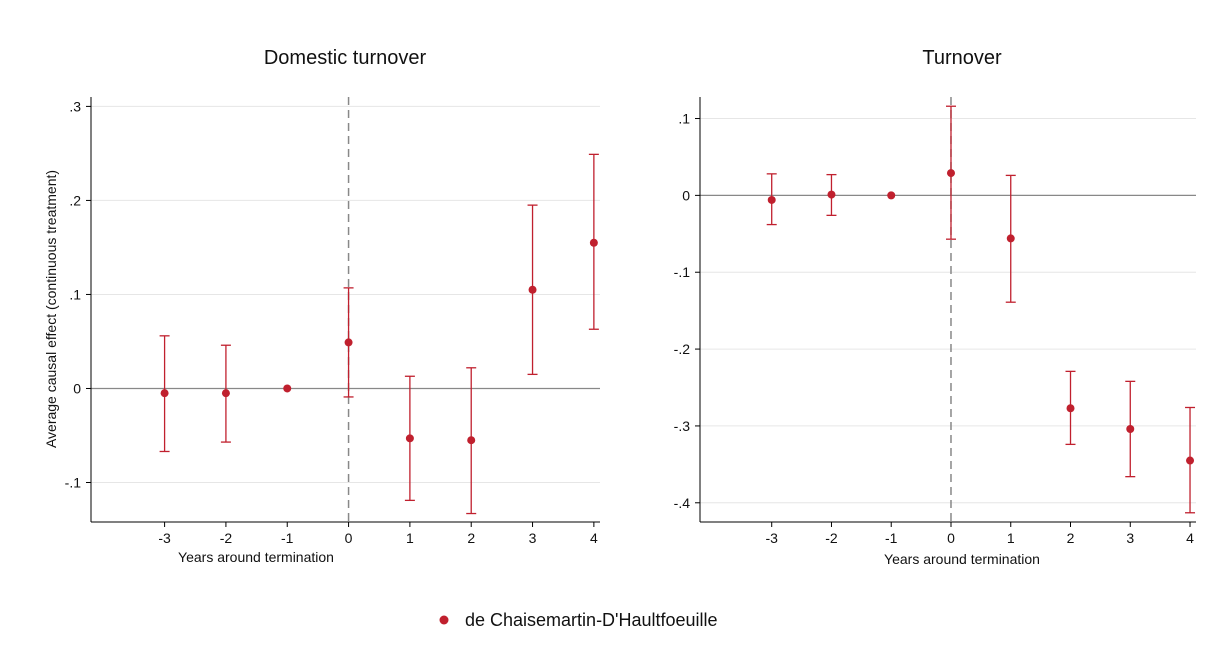 Image resolution: width=1222 pixels, height=653 pixels. What do you see at coordinates (682, 503) in the screenshot?
I see `y-tick-label: -.4` at bounding box center [682, 503].